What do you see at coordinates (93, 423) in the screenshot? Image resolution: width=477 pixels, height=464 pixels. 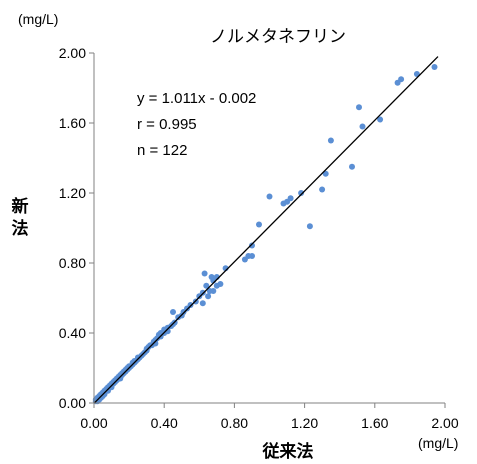 I see `x-tick-label: 0.00` at bounding box center [93, 423].